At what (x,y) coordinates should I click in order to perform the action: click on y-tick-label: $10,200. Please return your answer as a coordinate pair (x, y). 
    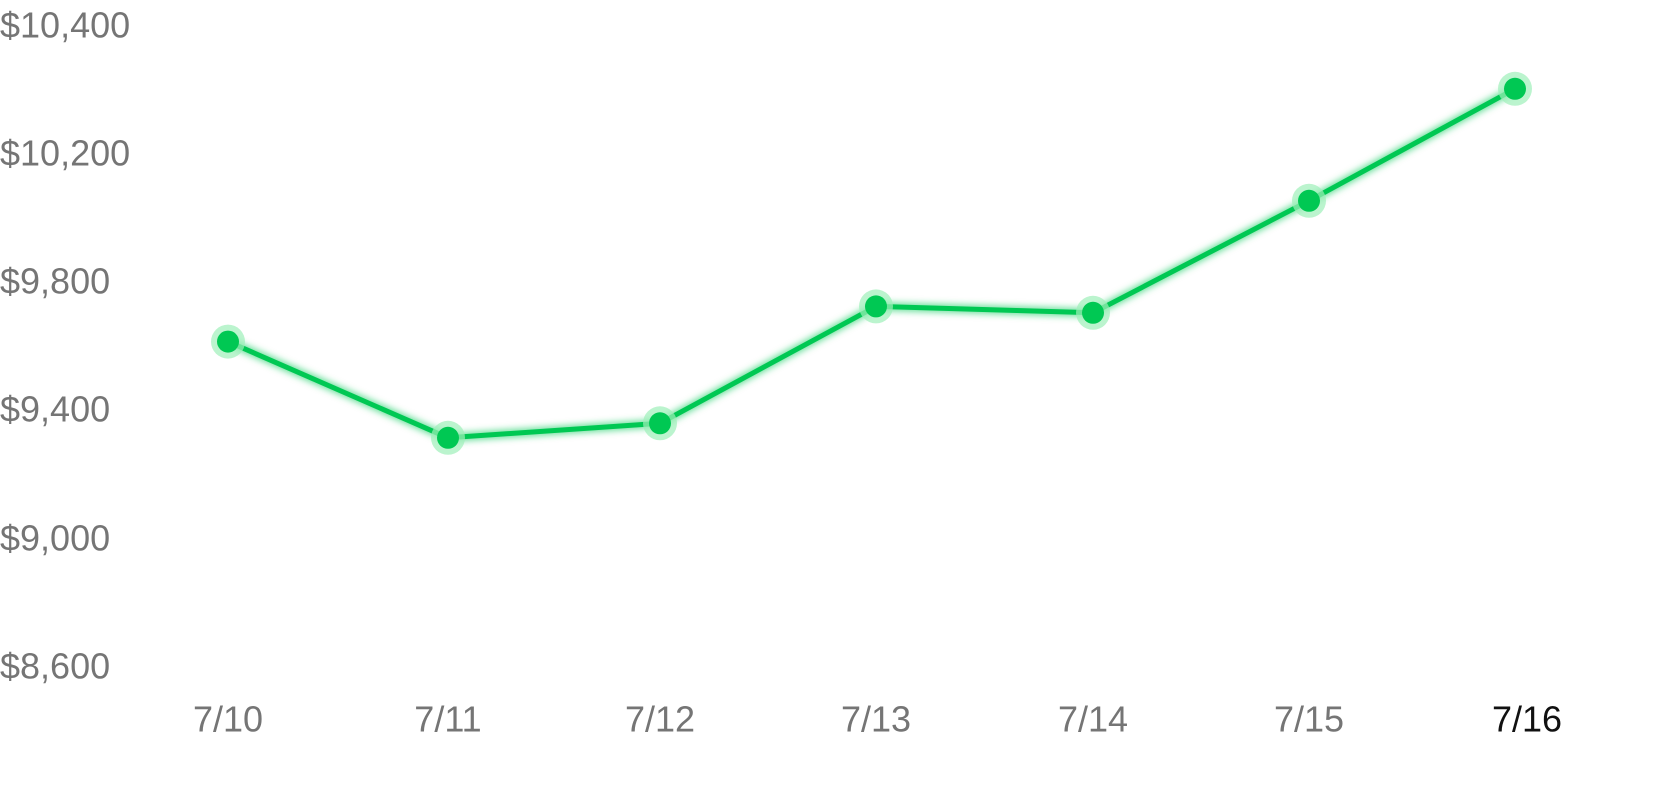
    Looking at the image, I should click on (65, 153).